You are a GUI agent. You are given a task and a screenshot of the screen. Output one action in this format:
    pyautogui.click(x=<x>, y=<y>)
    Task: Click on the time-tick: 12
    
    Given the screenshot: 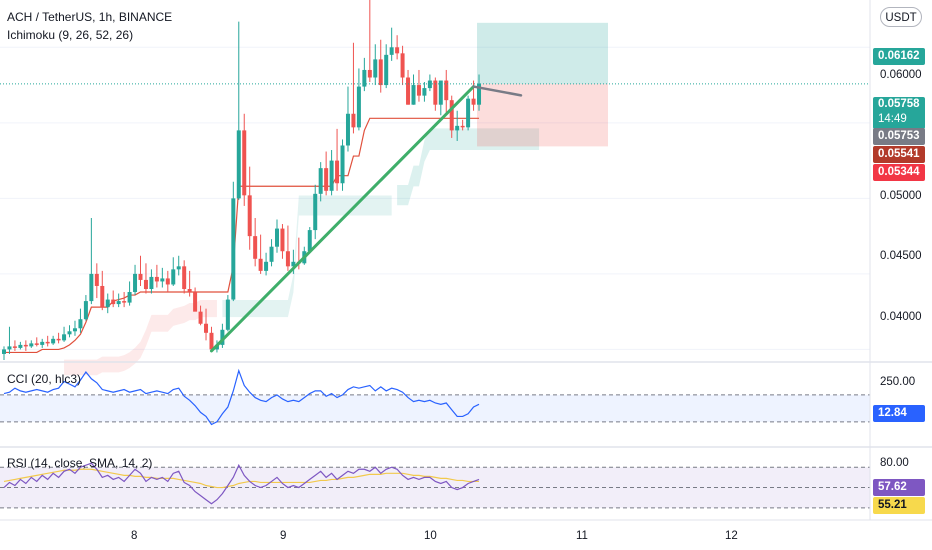 What is the action you would take?
    pyautogui.click(x=731, y=536)
    